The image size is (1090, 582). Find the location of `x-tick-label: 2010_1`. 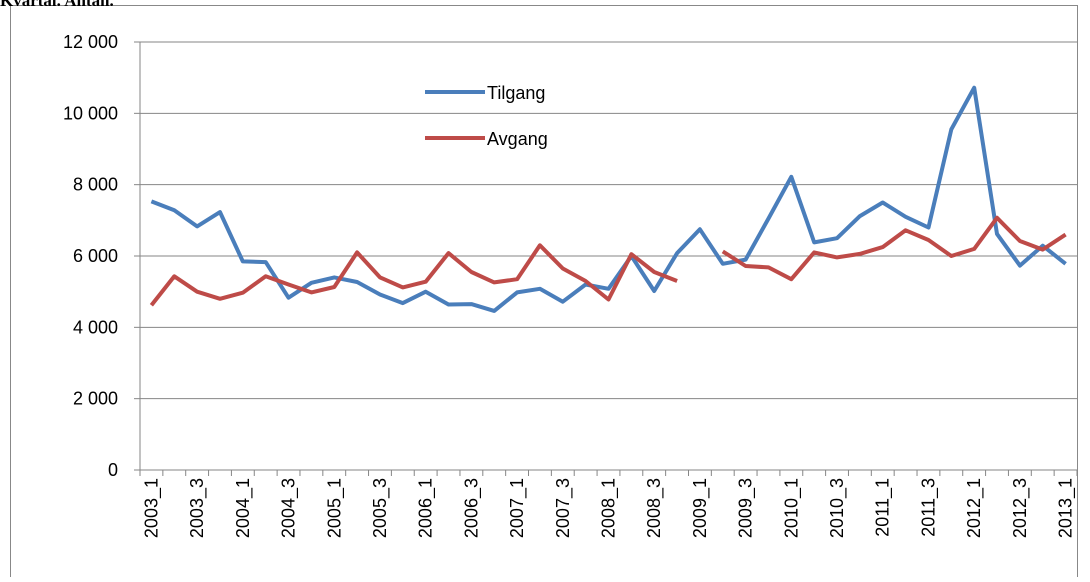

x-tick-label: 2010_1 is located at coordinates (791, 508).